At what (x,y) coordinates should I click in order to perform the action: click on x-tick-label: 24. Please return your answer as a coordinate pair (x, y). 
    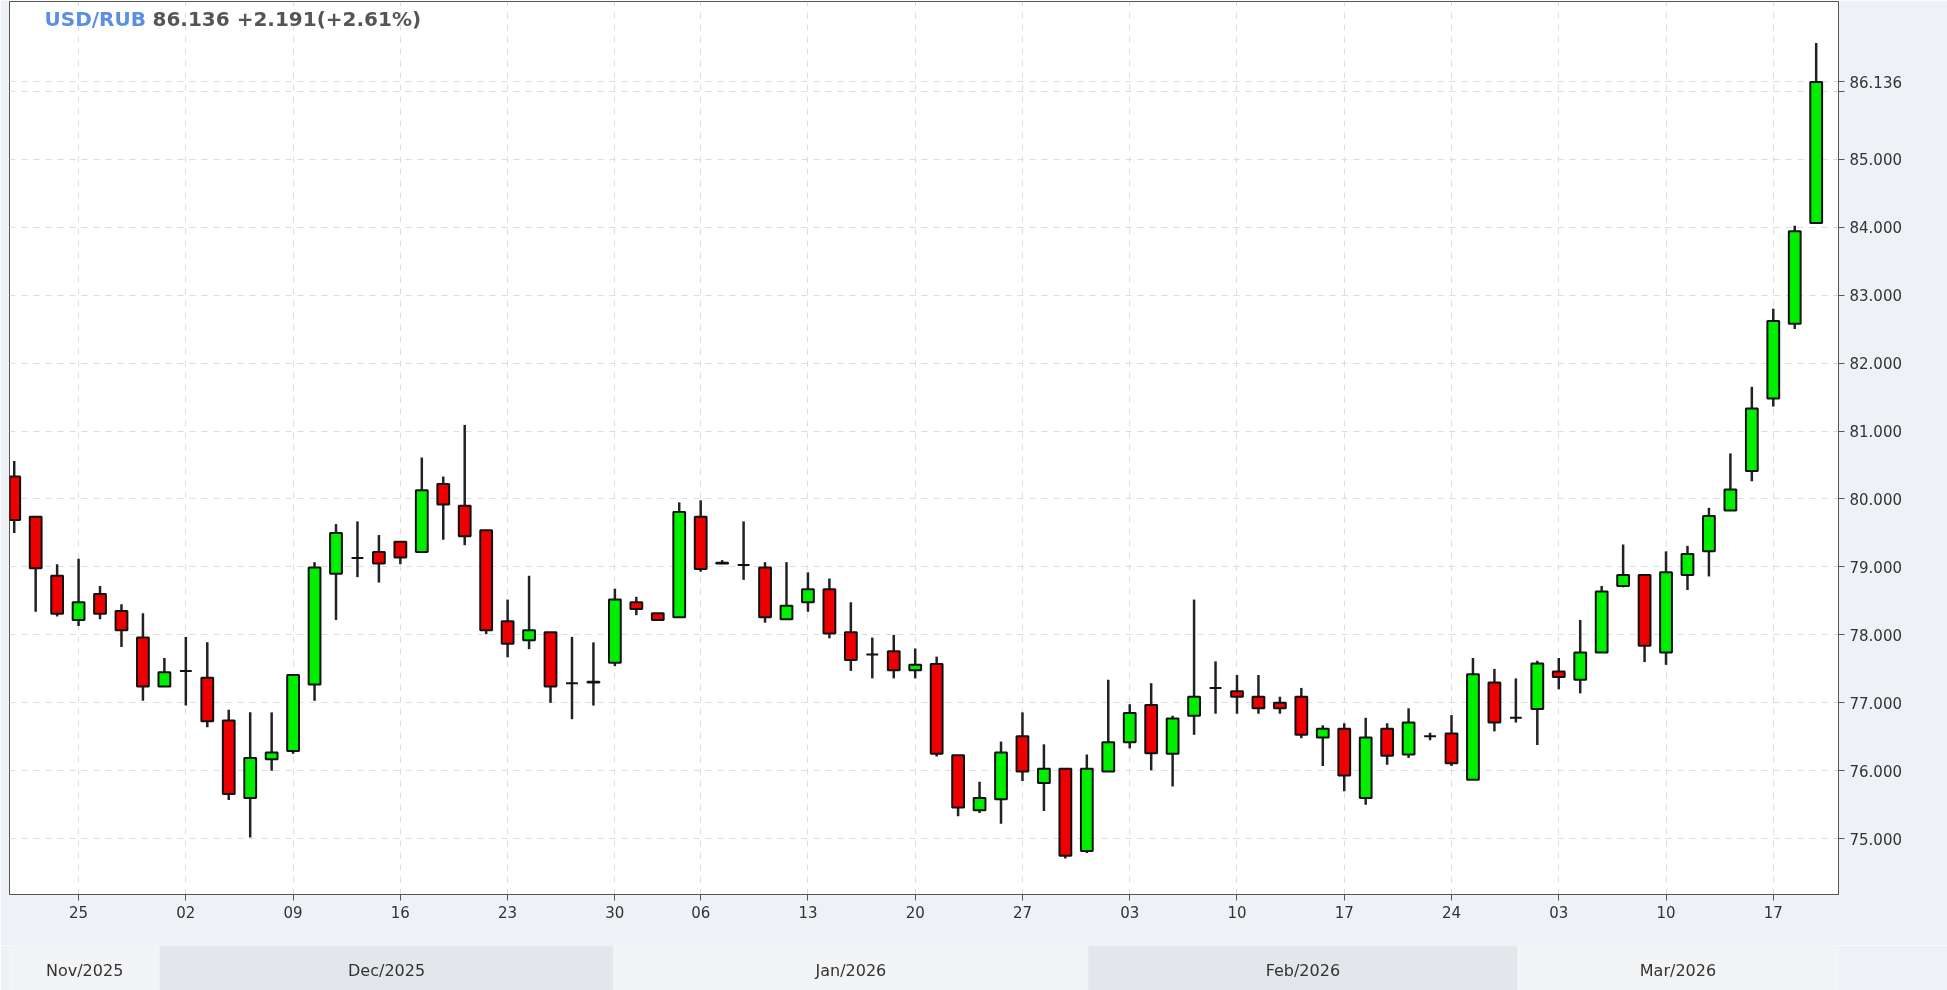
    Looking at the image, I should click on (1451, 912).